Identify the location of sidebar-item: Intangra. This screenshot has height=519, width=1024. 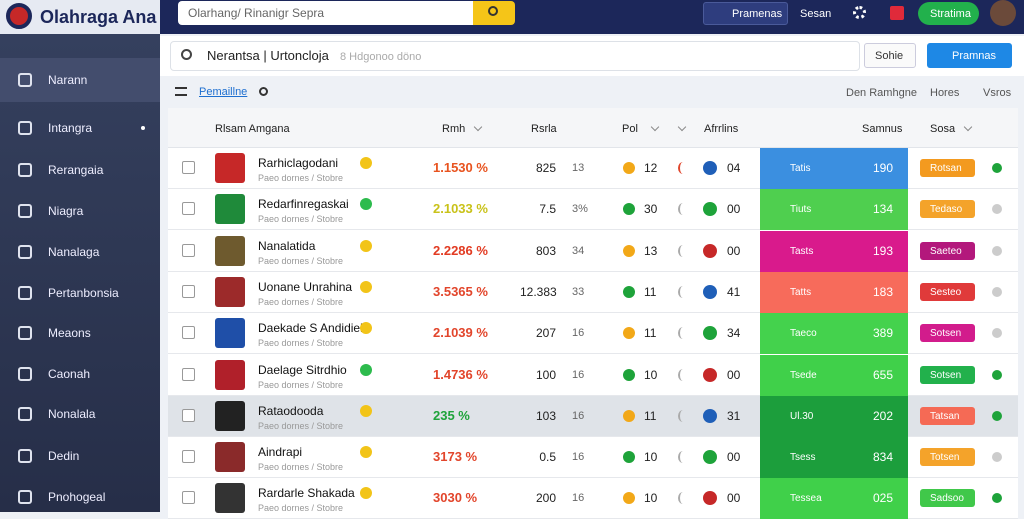
(70, 128).